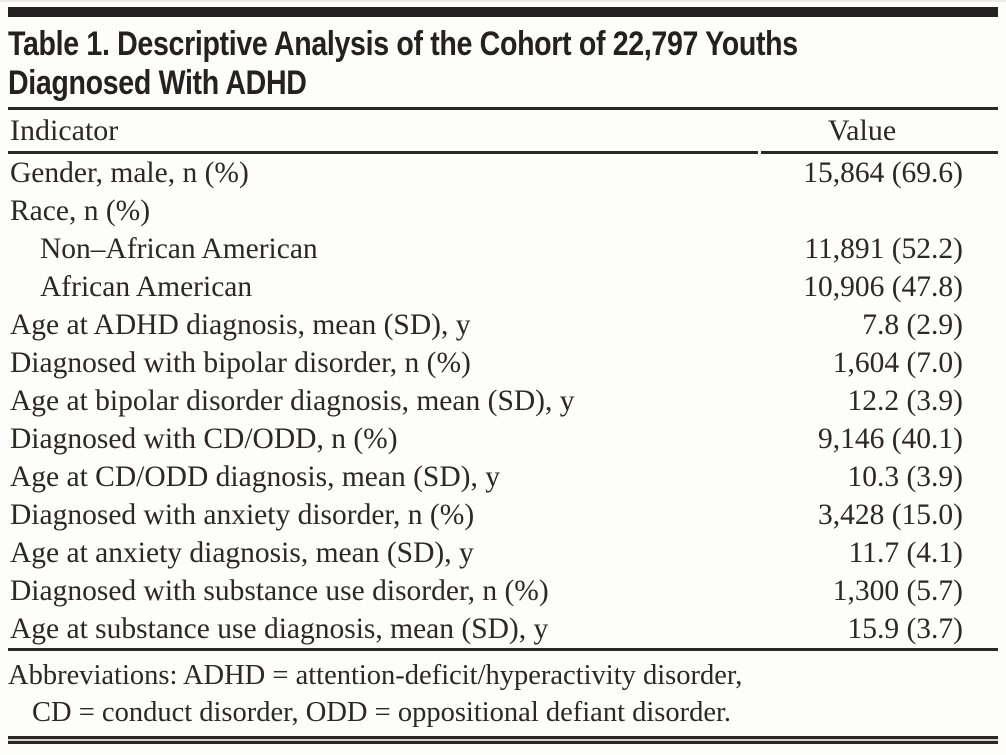 The width and height of the screenshot is (1006, 755). Describe the element at coordinates (503, 1) in the screenshot. I see `scan-edge-artifact` at that location.